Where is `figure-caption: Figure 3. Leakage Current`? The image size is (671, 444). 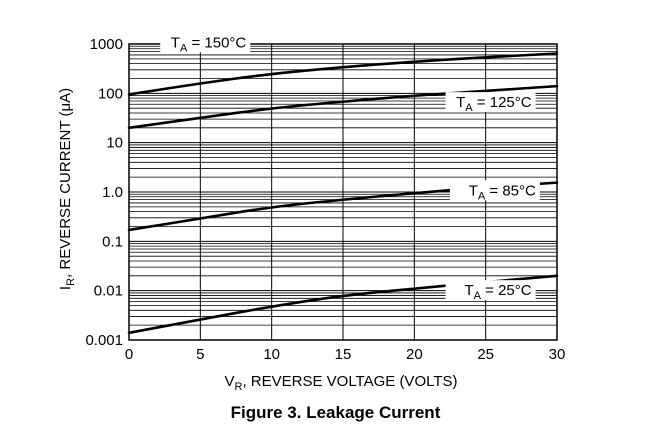
figure-caption: Figure 3. Leakage Current is located at coordinates (335, 412).